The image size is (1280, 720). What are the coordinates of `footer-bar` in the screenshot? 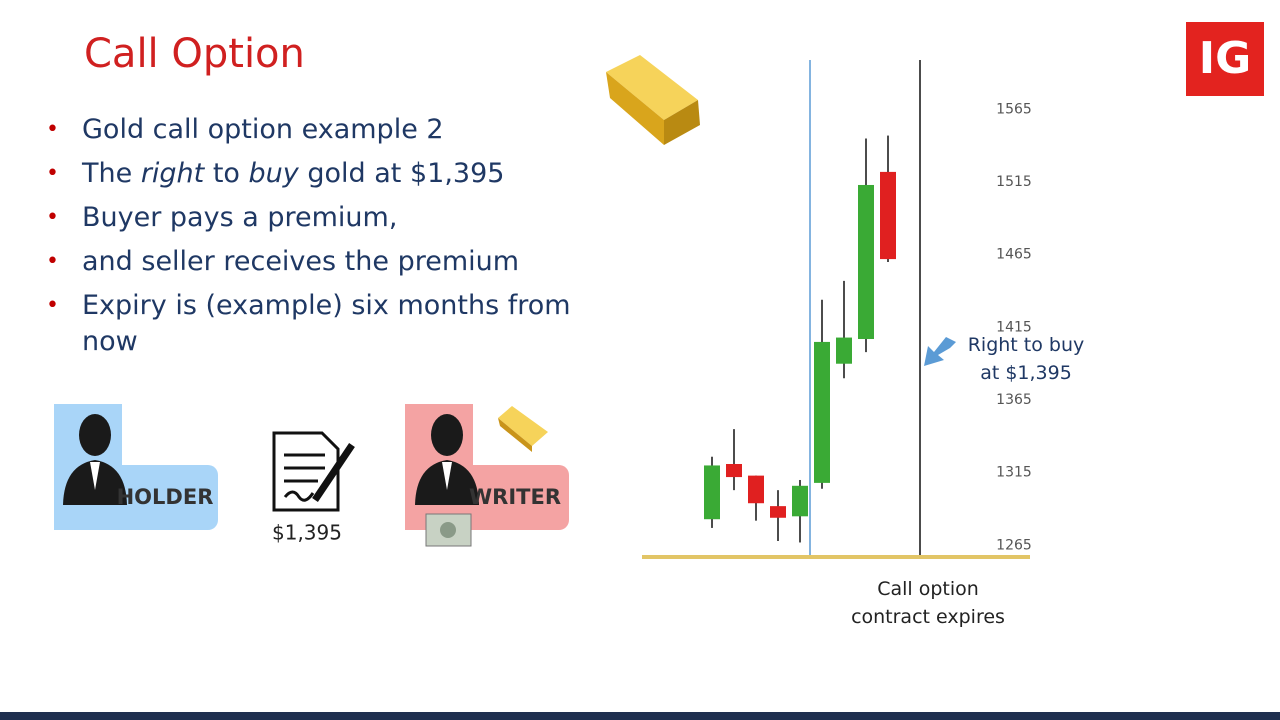 It's located at (640, 716).